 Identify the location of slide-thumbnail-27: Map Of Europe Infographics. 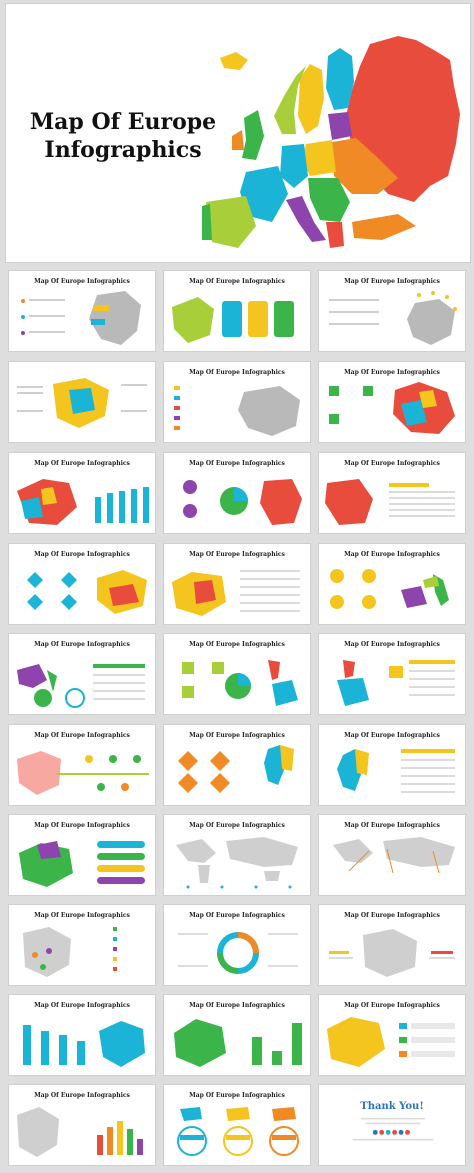
(392, 1035).